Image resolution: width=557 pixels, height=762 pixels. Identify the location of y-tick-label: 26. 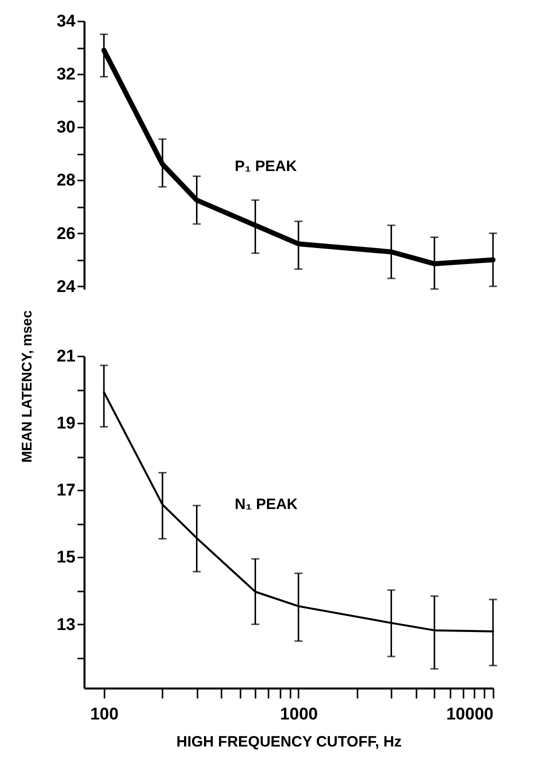
(66, 233).